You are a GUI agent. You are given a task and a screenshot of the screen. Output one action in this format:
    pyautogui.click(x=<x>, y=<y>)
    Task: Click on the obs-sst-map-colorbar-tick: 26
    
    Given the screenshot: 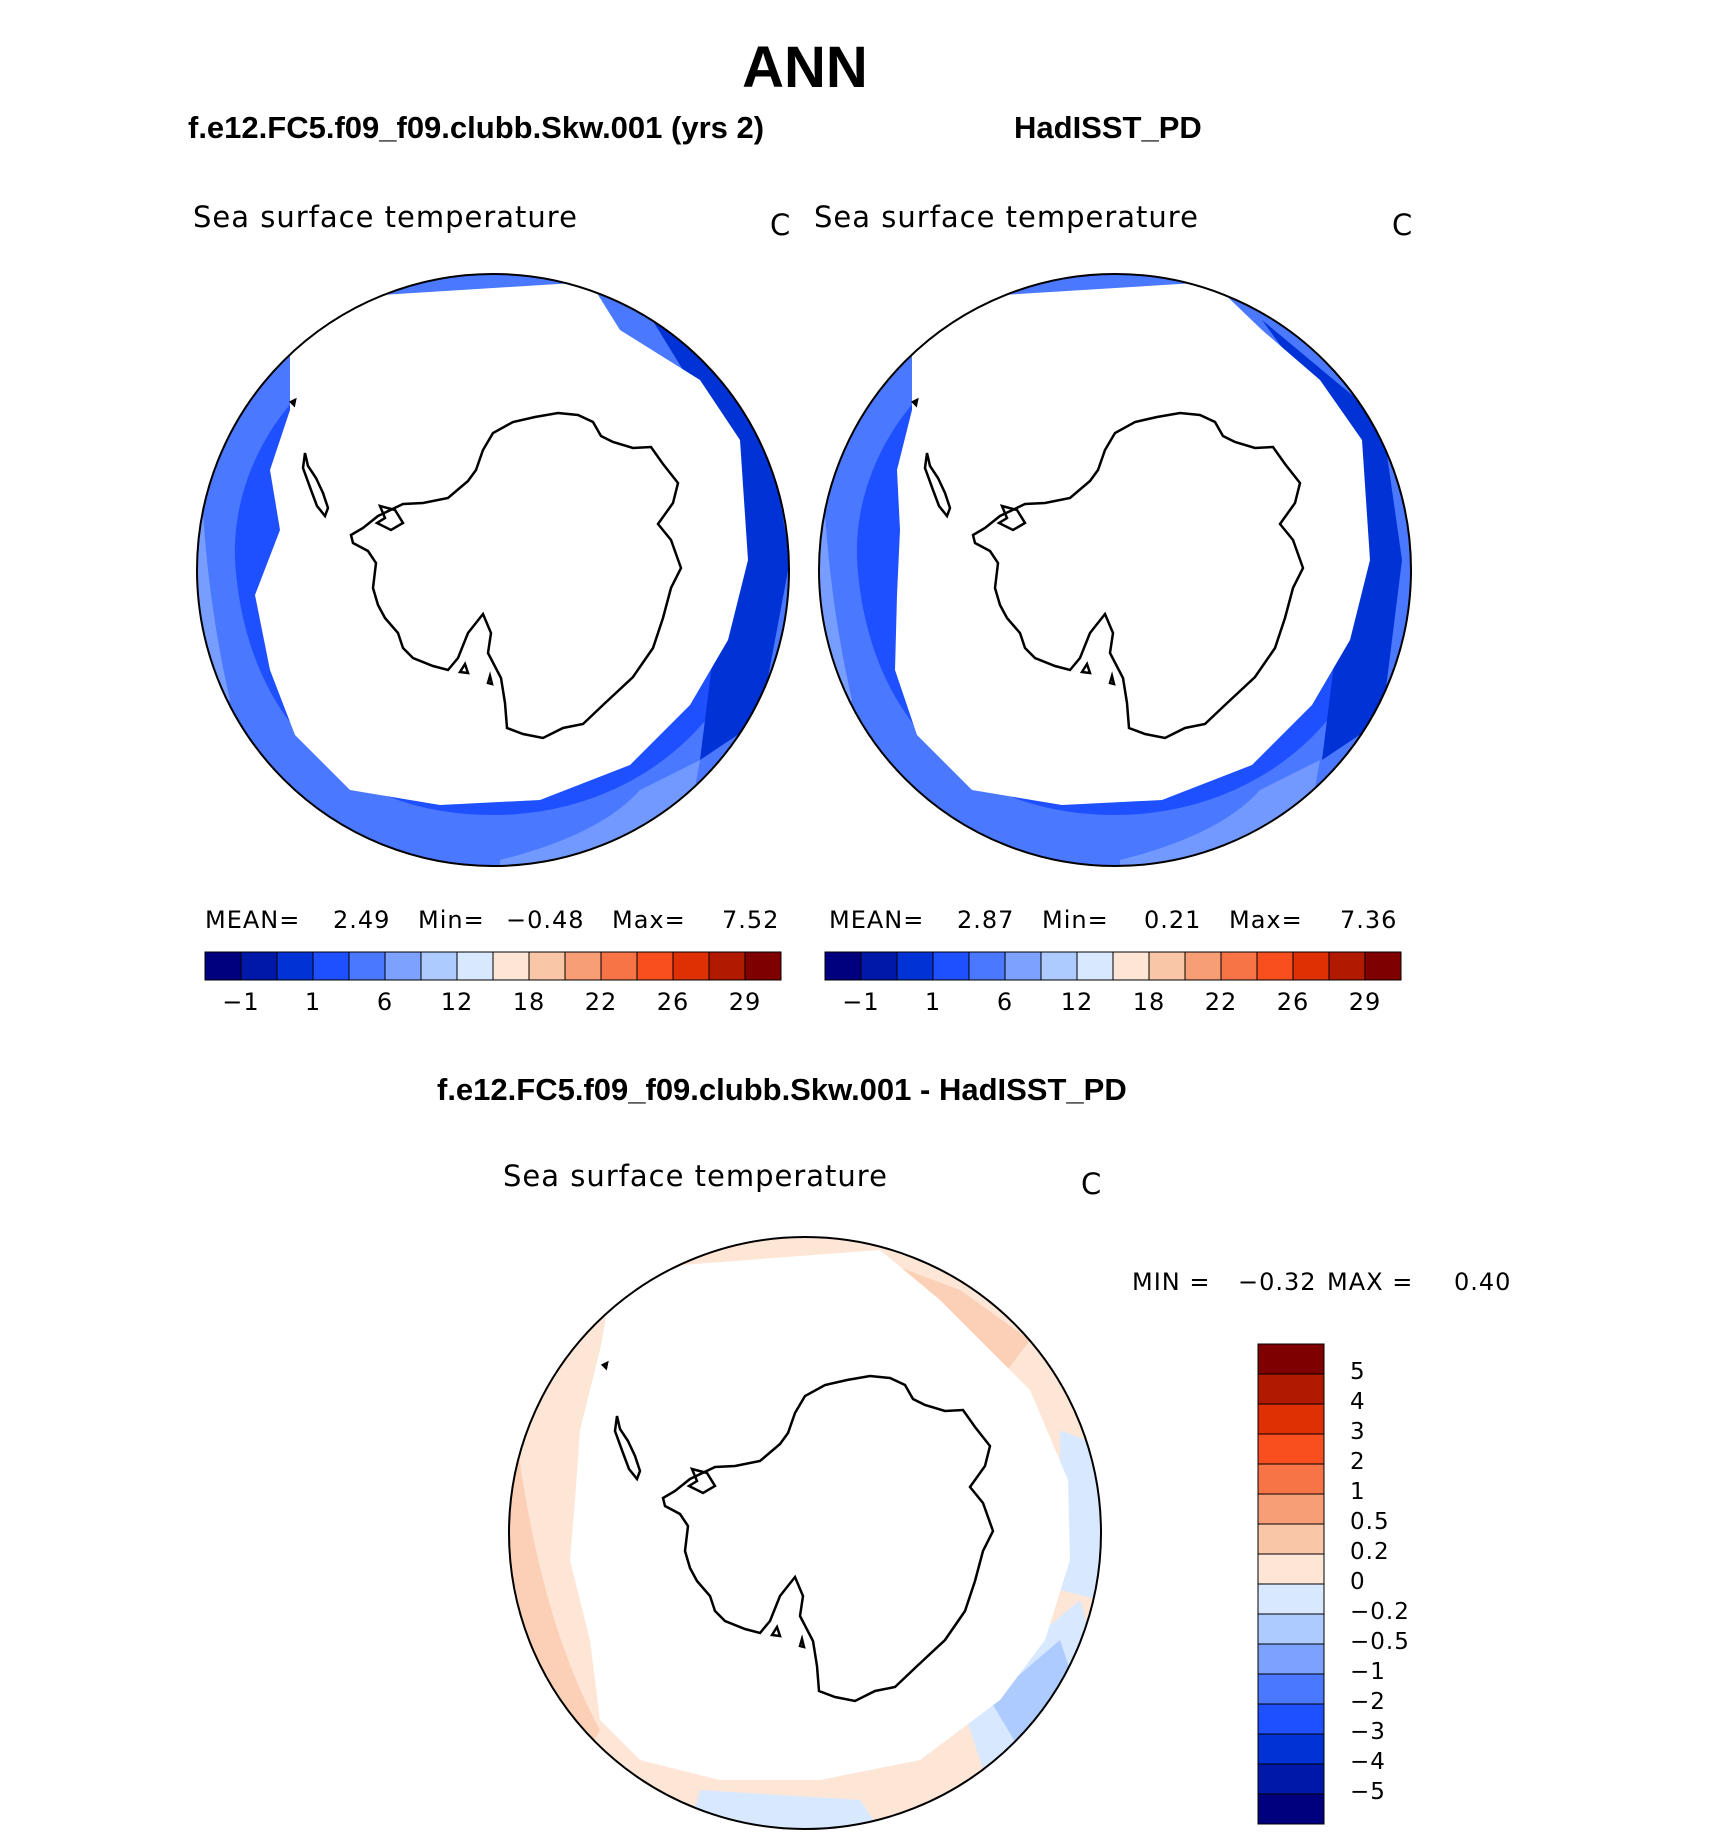 What is the action you would take?
    pyautogui.click(x=1293, y=1002)
    